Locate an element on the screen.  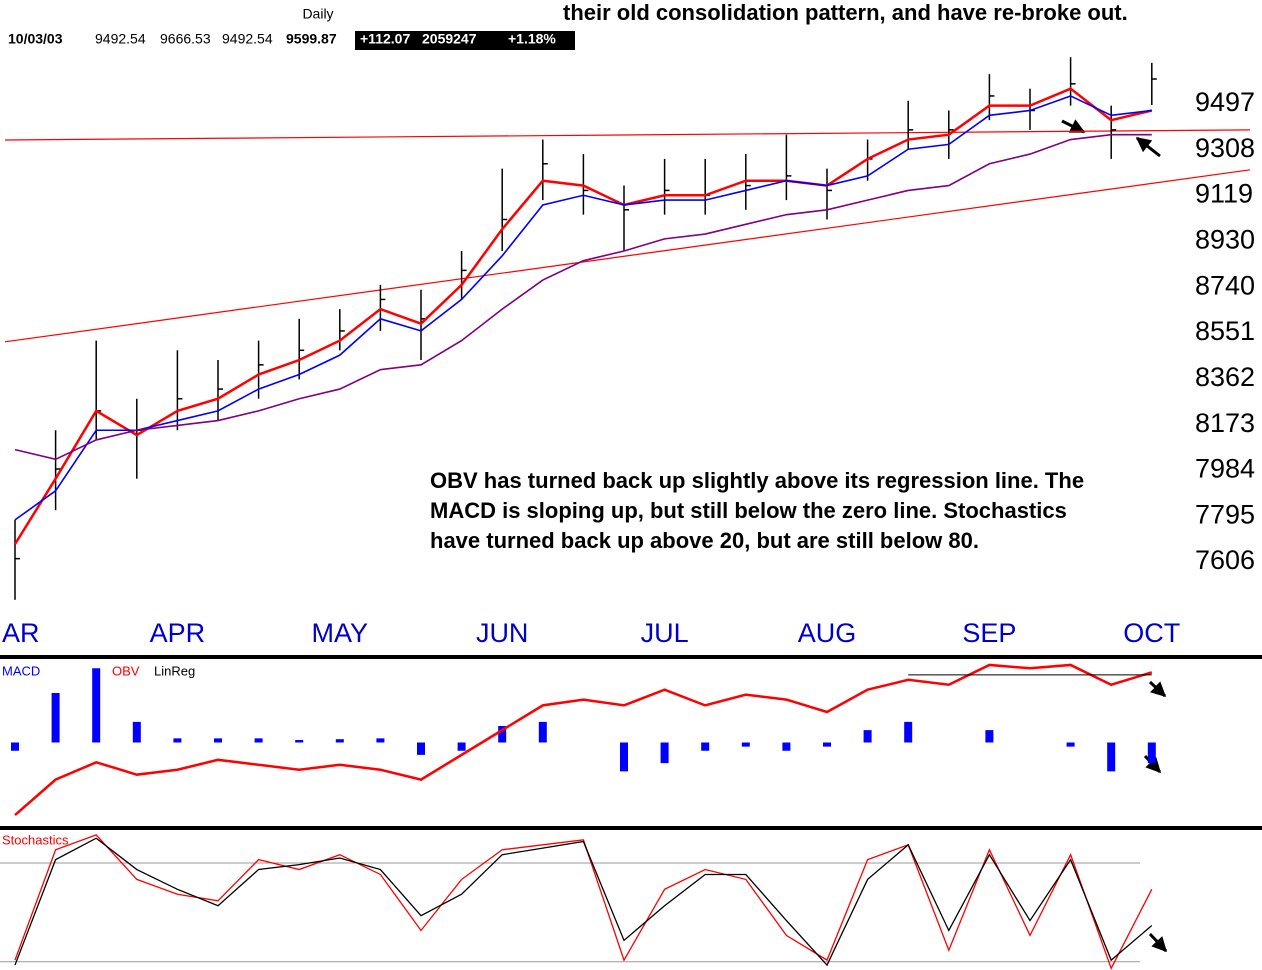
y-tick-label: 8173 is located at coordinates (1225, 423).